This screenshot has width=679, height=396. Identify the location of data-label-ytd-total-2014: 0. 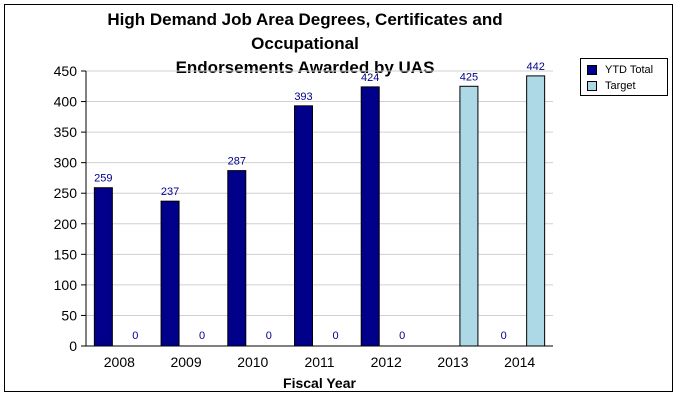
(504, 336).